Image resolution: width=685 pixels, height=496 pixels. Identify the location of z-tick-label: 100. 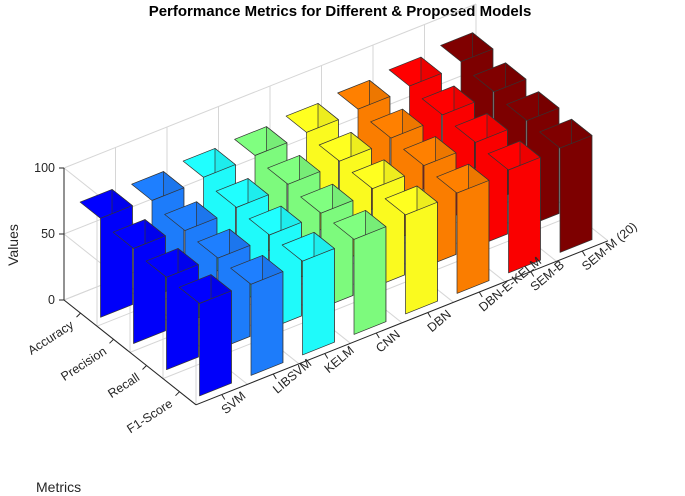
(44, 168).